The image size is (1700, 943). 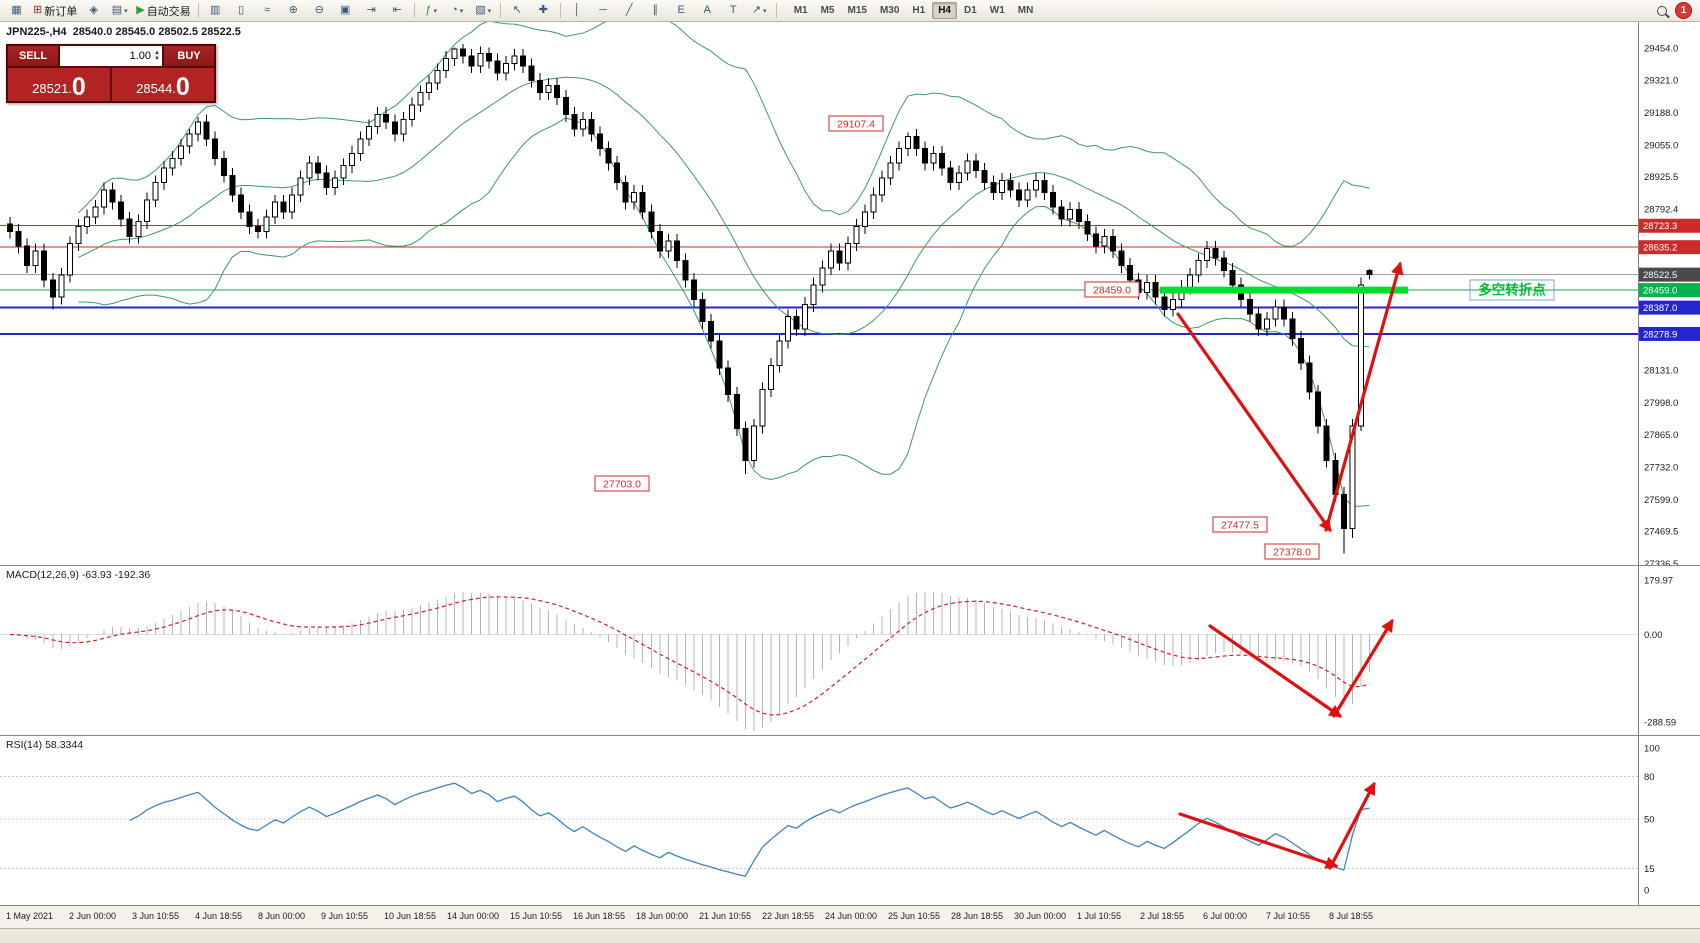 What do you see at coordinates (1660, 334) in the screenshot?
I see `svg-text: 28278.9` at bounding box center [1660, 334].